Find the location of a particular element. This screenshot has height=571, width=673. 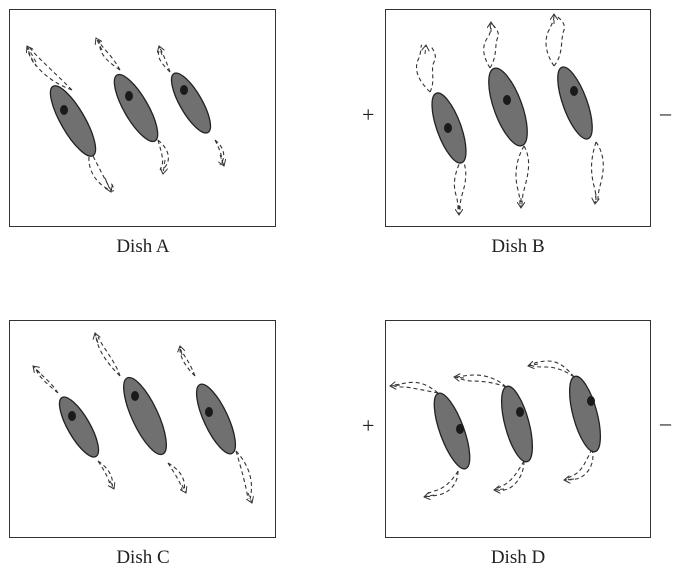

cell-a2 is located at coordinates (132, 106).